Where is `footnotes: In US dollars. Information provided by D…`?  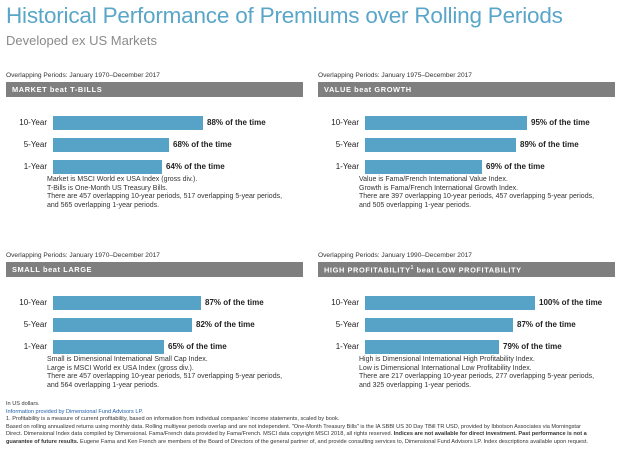
footnotes: In US dollars. Information provided by D… is located at coordinates (312, 424).